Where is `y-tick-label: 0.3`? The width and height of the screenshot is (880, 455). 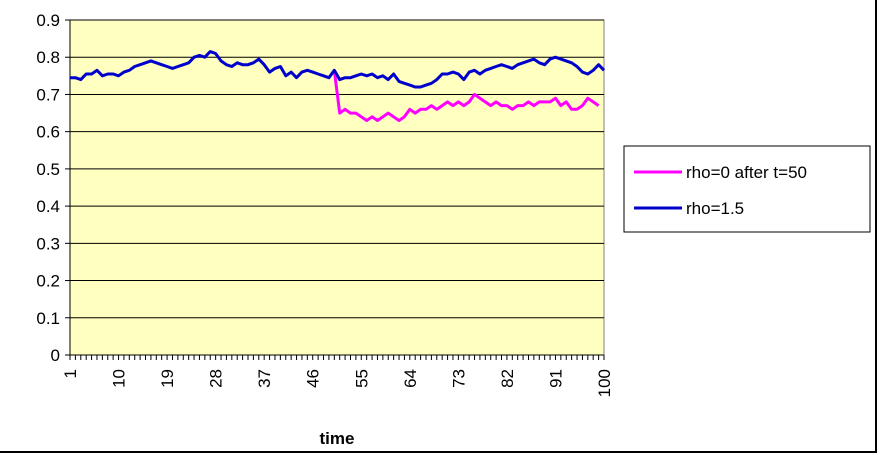 y-tick-label: 0.3 is located at coordinates (48, 243).